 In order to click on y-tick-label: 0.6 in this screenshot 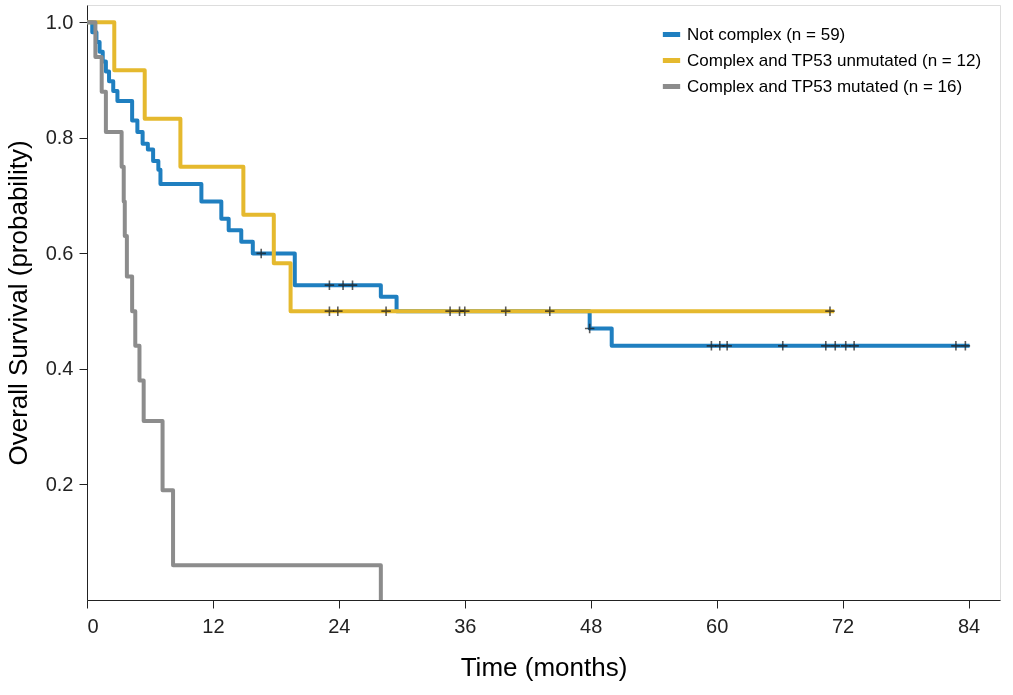, I will do `click(59, 252)`.